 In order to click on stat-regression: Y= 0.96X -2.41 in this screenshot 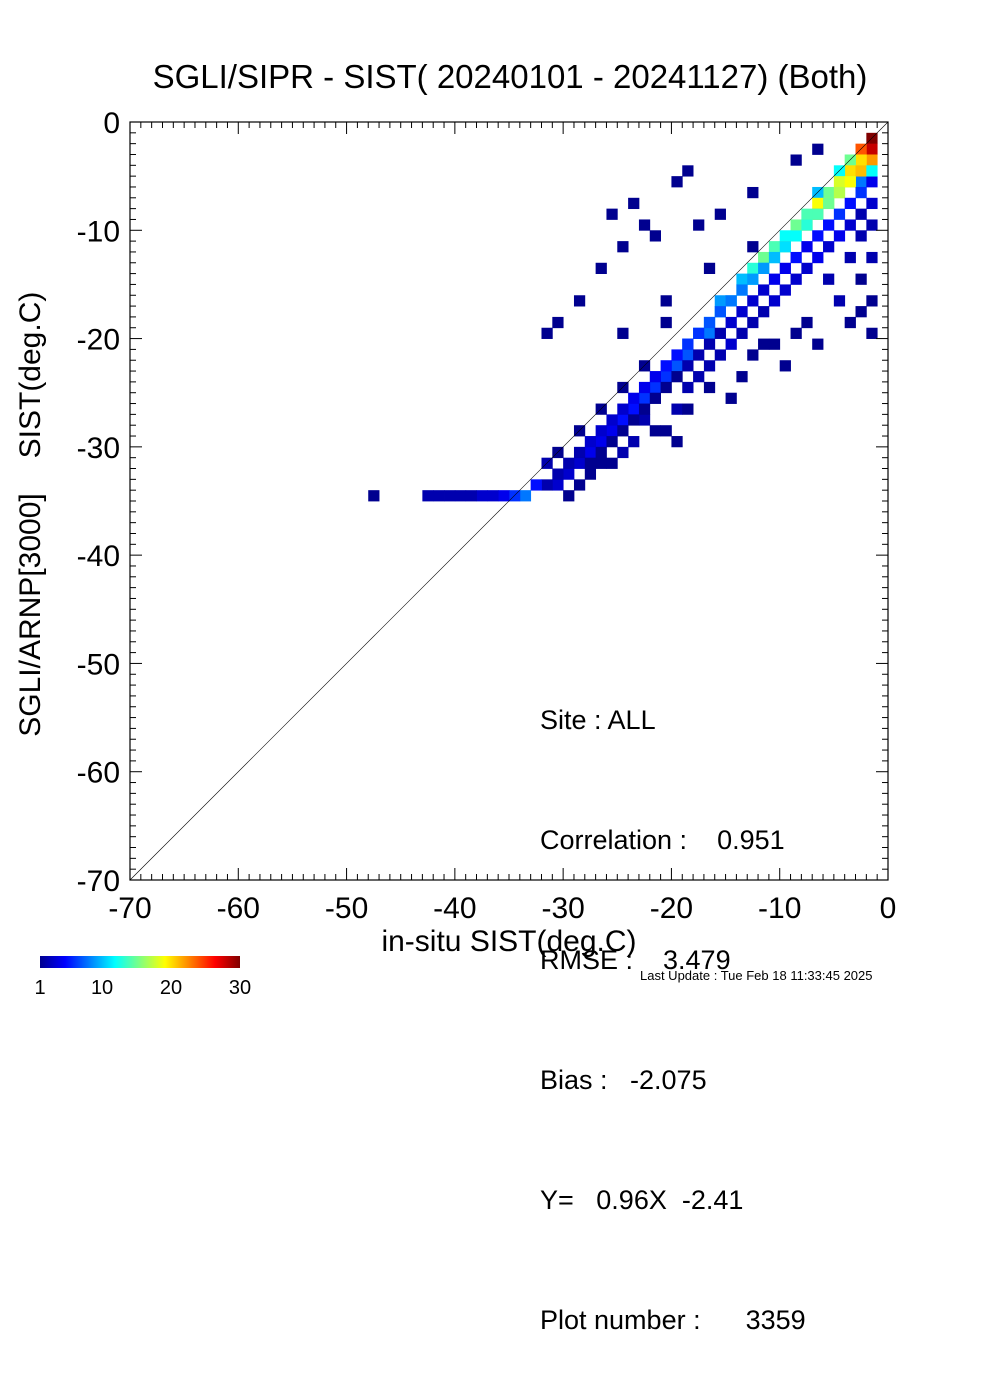, I will do `click(642, 1200)`.